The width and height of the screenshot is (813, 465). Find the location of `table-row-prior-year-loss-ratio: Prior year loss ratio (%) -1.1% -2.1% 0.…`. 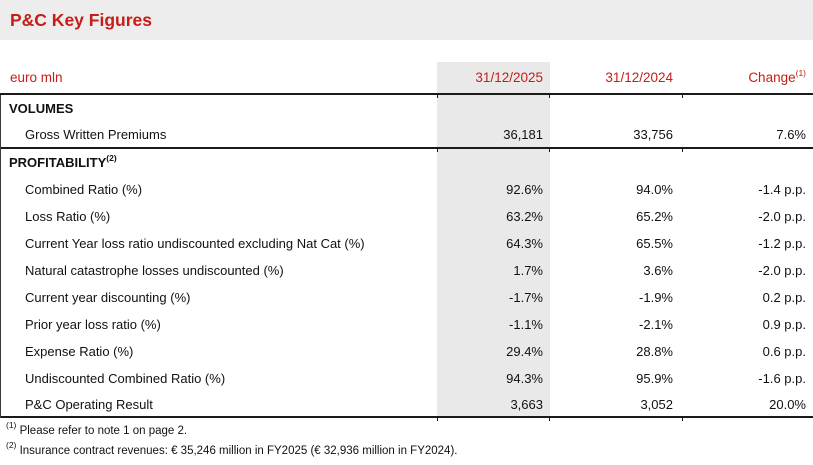

table-row-prior-year-loss-ratio: Prior year loss ratio (%) -1.1% -2.1% 0.… is located at coordinates (407, 324).